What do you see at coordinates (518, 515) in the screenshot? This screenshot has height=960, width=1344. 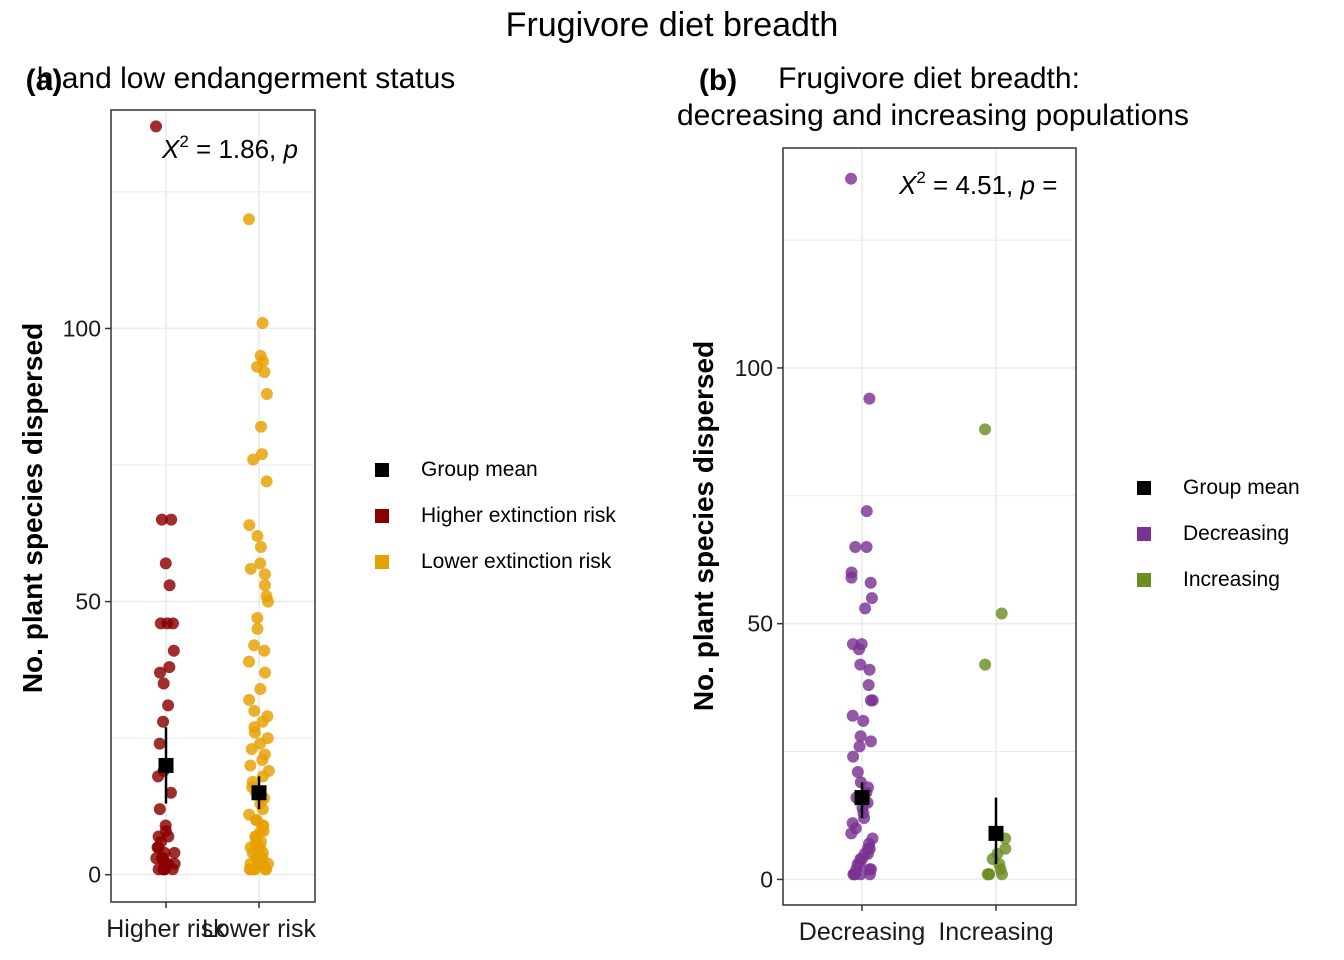 I see `legend-label: Higher extinction risk` at bounding box center [518, 515].